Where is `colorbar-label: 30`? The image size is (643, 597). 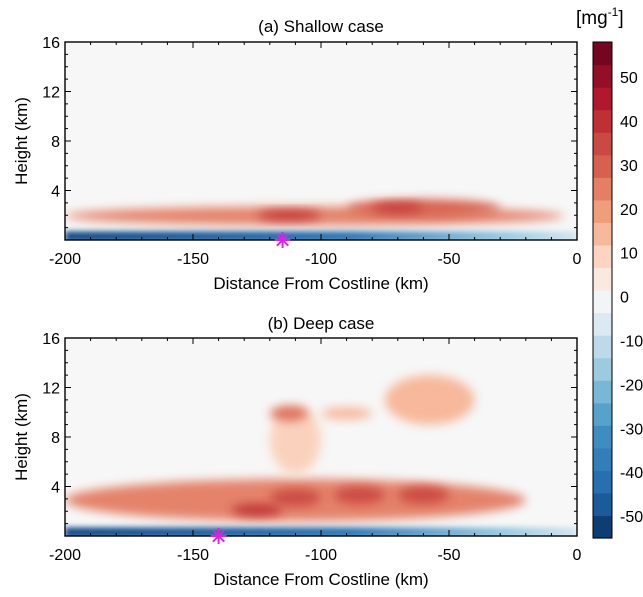
colorbar-label: 30 is located at coordinates (629, 166).